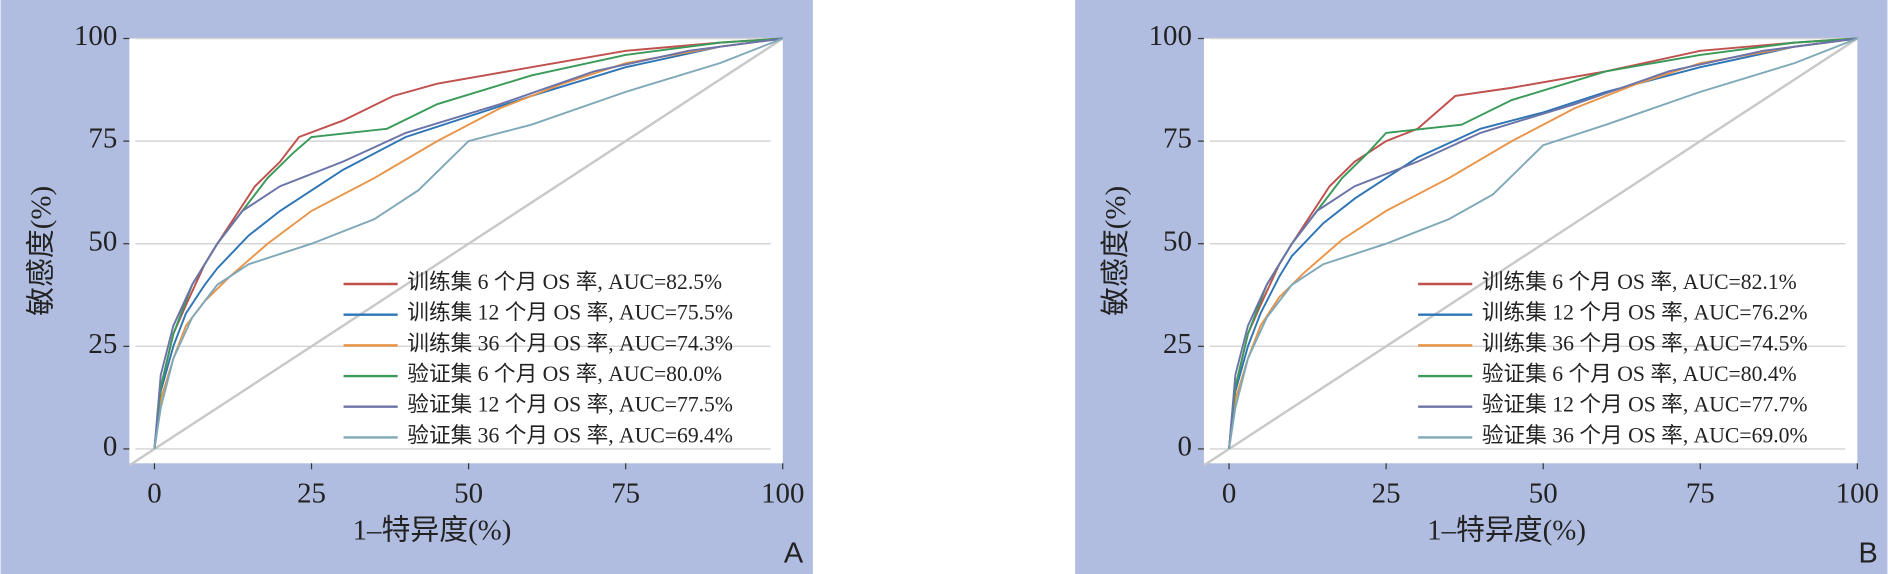 Image resolution: width=1888 pixels, height=574 pixels. What do you see at coordinates (1868, 553) in the screenshot?
I see `panel-label: B` at bounding box center [1868, 553].